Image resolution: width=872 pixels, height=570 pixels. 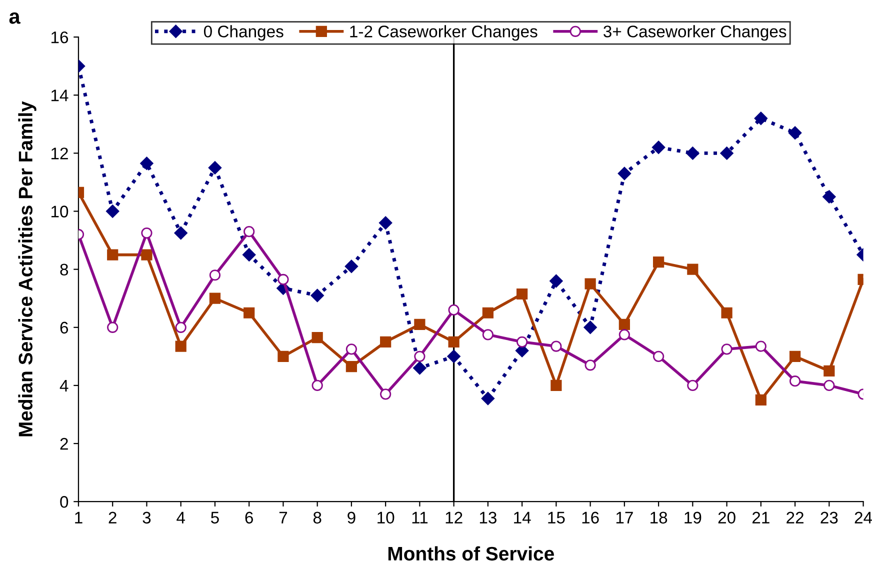 What do you see at coordinates (317, 518) in the screenshot?
I see `x-tick-label: 8` at bounding box center [317, 518].